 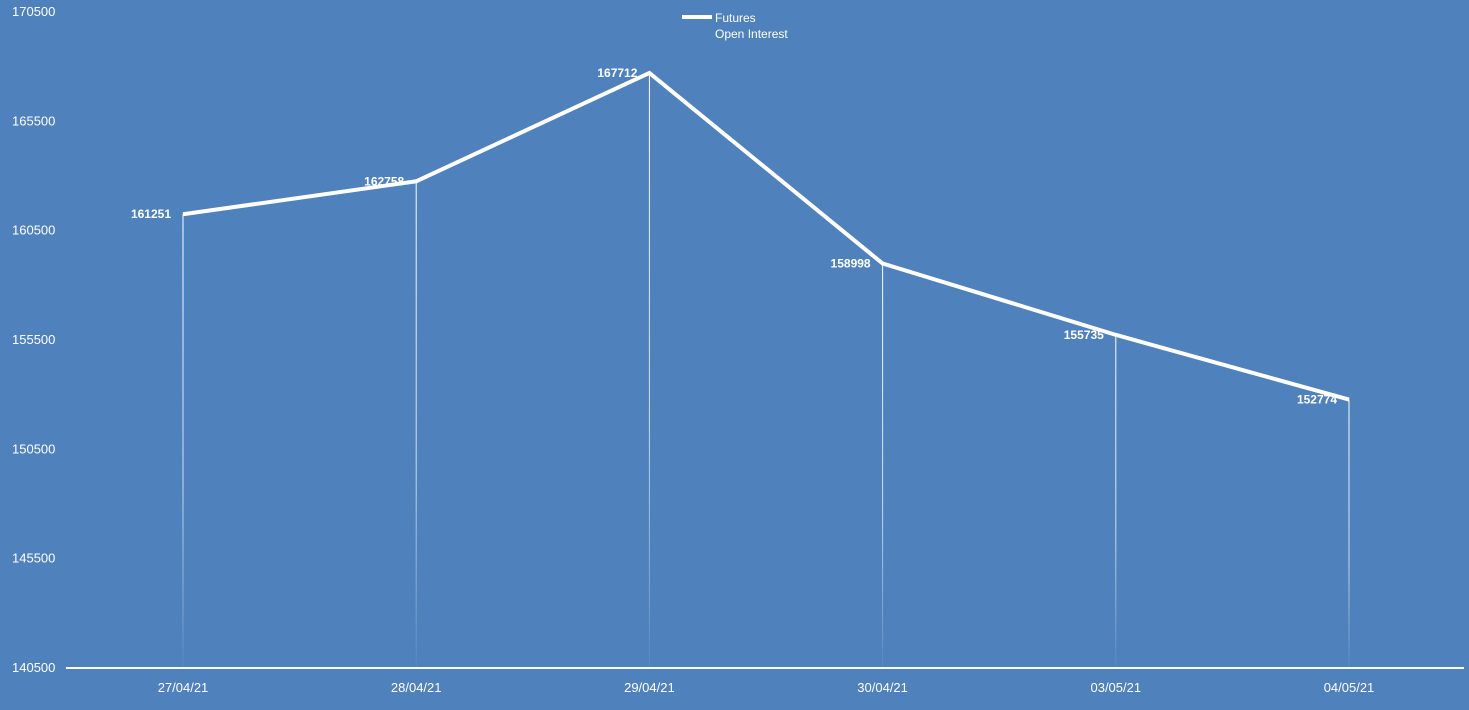 I want to click on y-tick-label: 145500, so click(x=33, y=558).